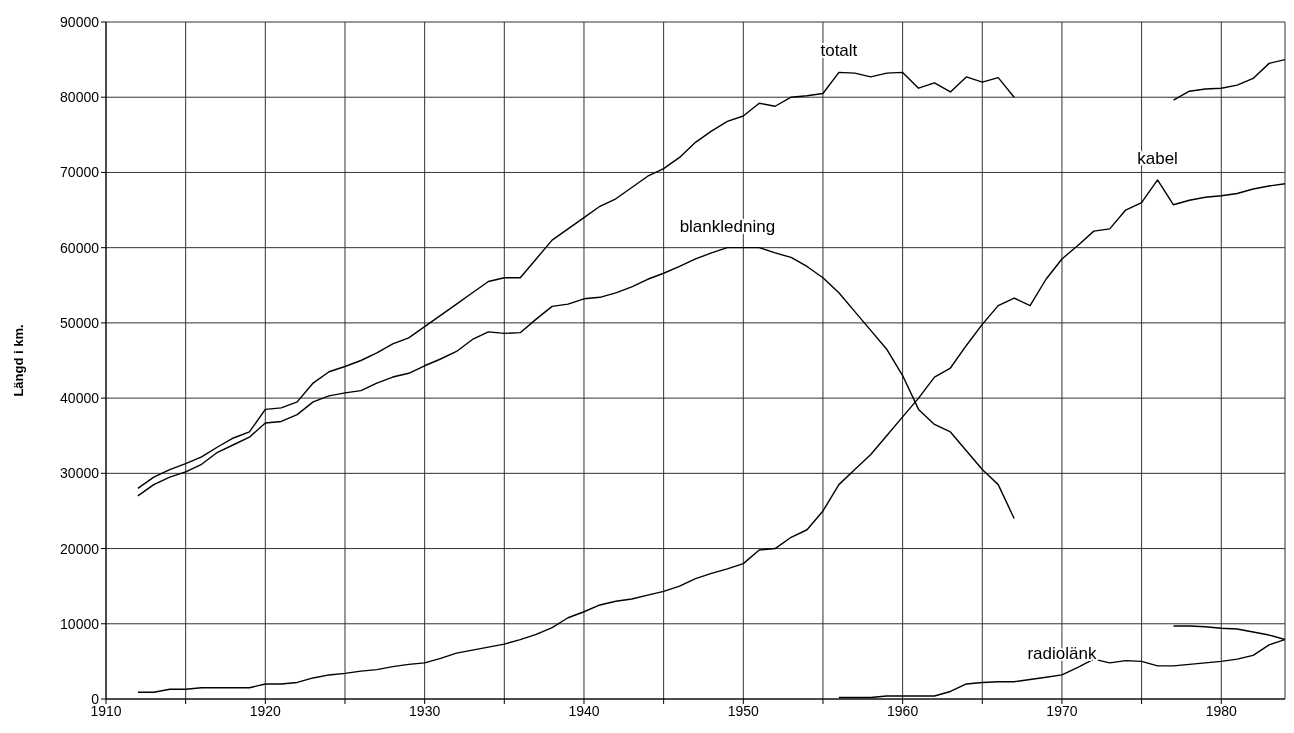  What do you see at coordinates (743, 710) in the screenshot?
I see `x-tick-label: 1950` at bounding box center [743, 710].